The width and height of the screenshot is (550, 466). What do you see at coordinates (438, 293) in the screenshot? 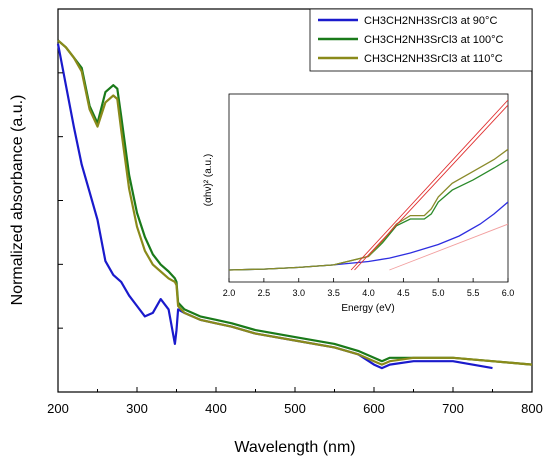
I see `inset-x-tick-label: 5.0` at bounding box center [438, 293].